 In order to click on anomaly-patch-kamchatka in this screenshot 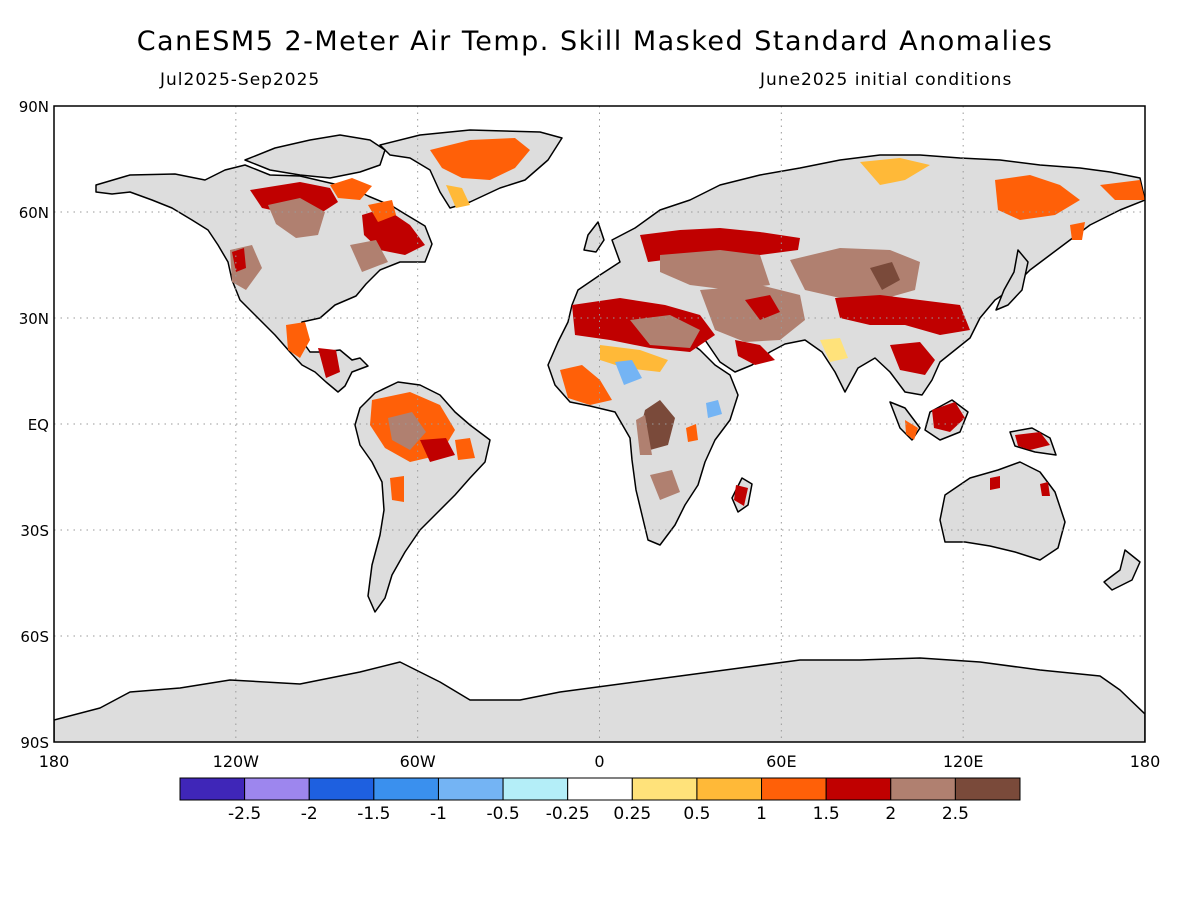, I will do `click(1077, 231)`.